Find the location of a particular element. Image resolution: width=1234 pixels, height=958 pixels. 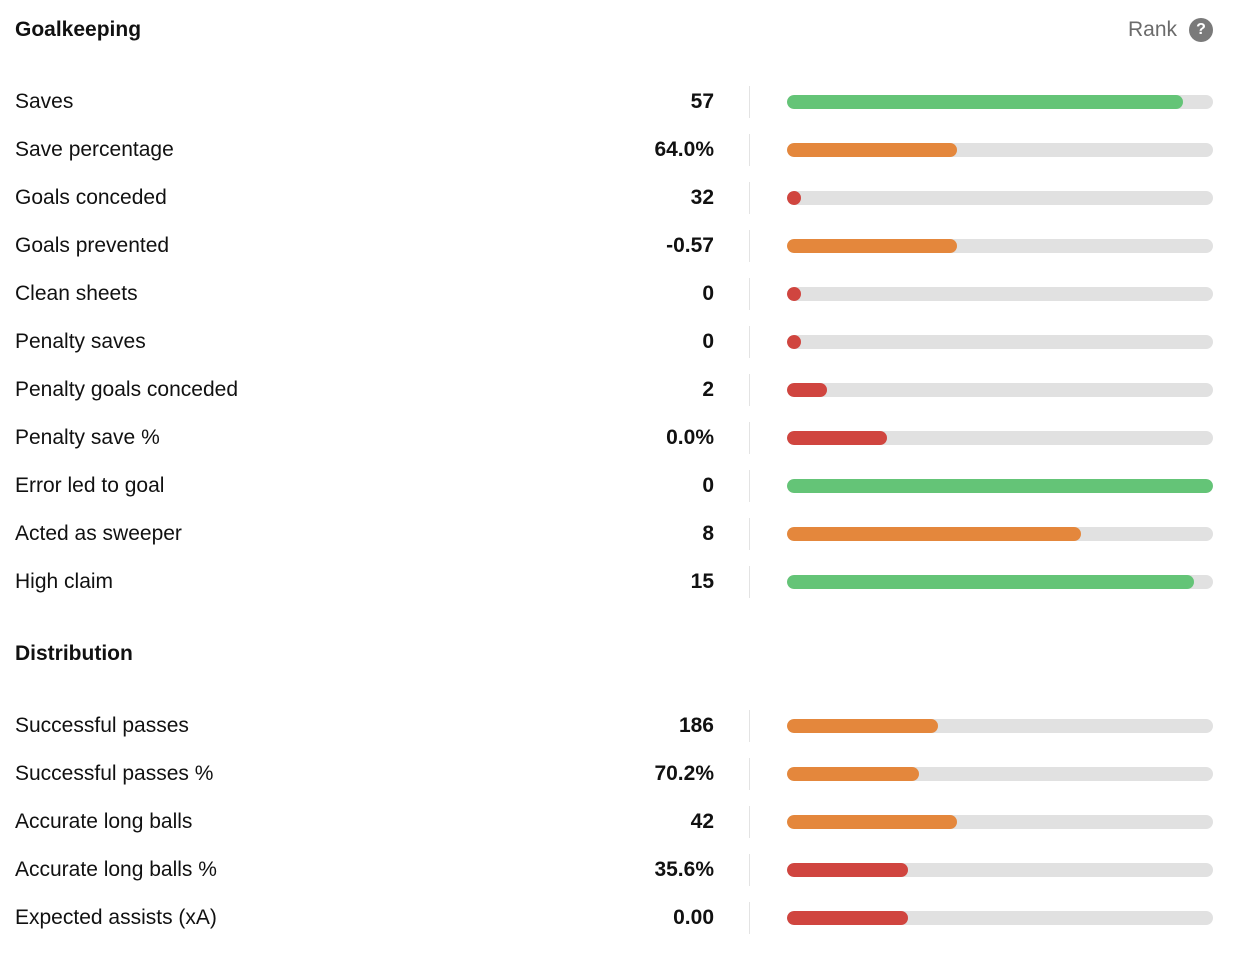

stat-label: Goals prevented is located at coordinates (92, 245).